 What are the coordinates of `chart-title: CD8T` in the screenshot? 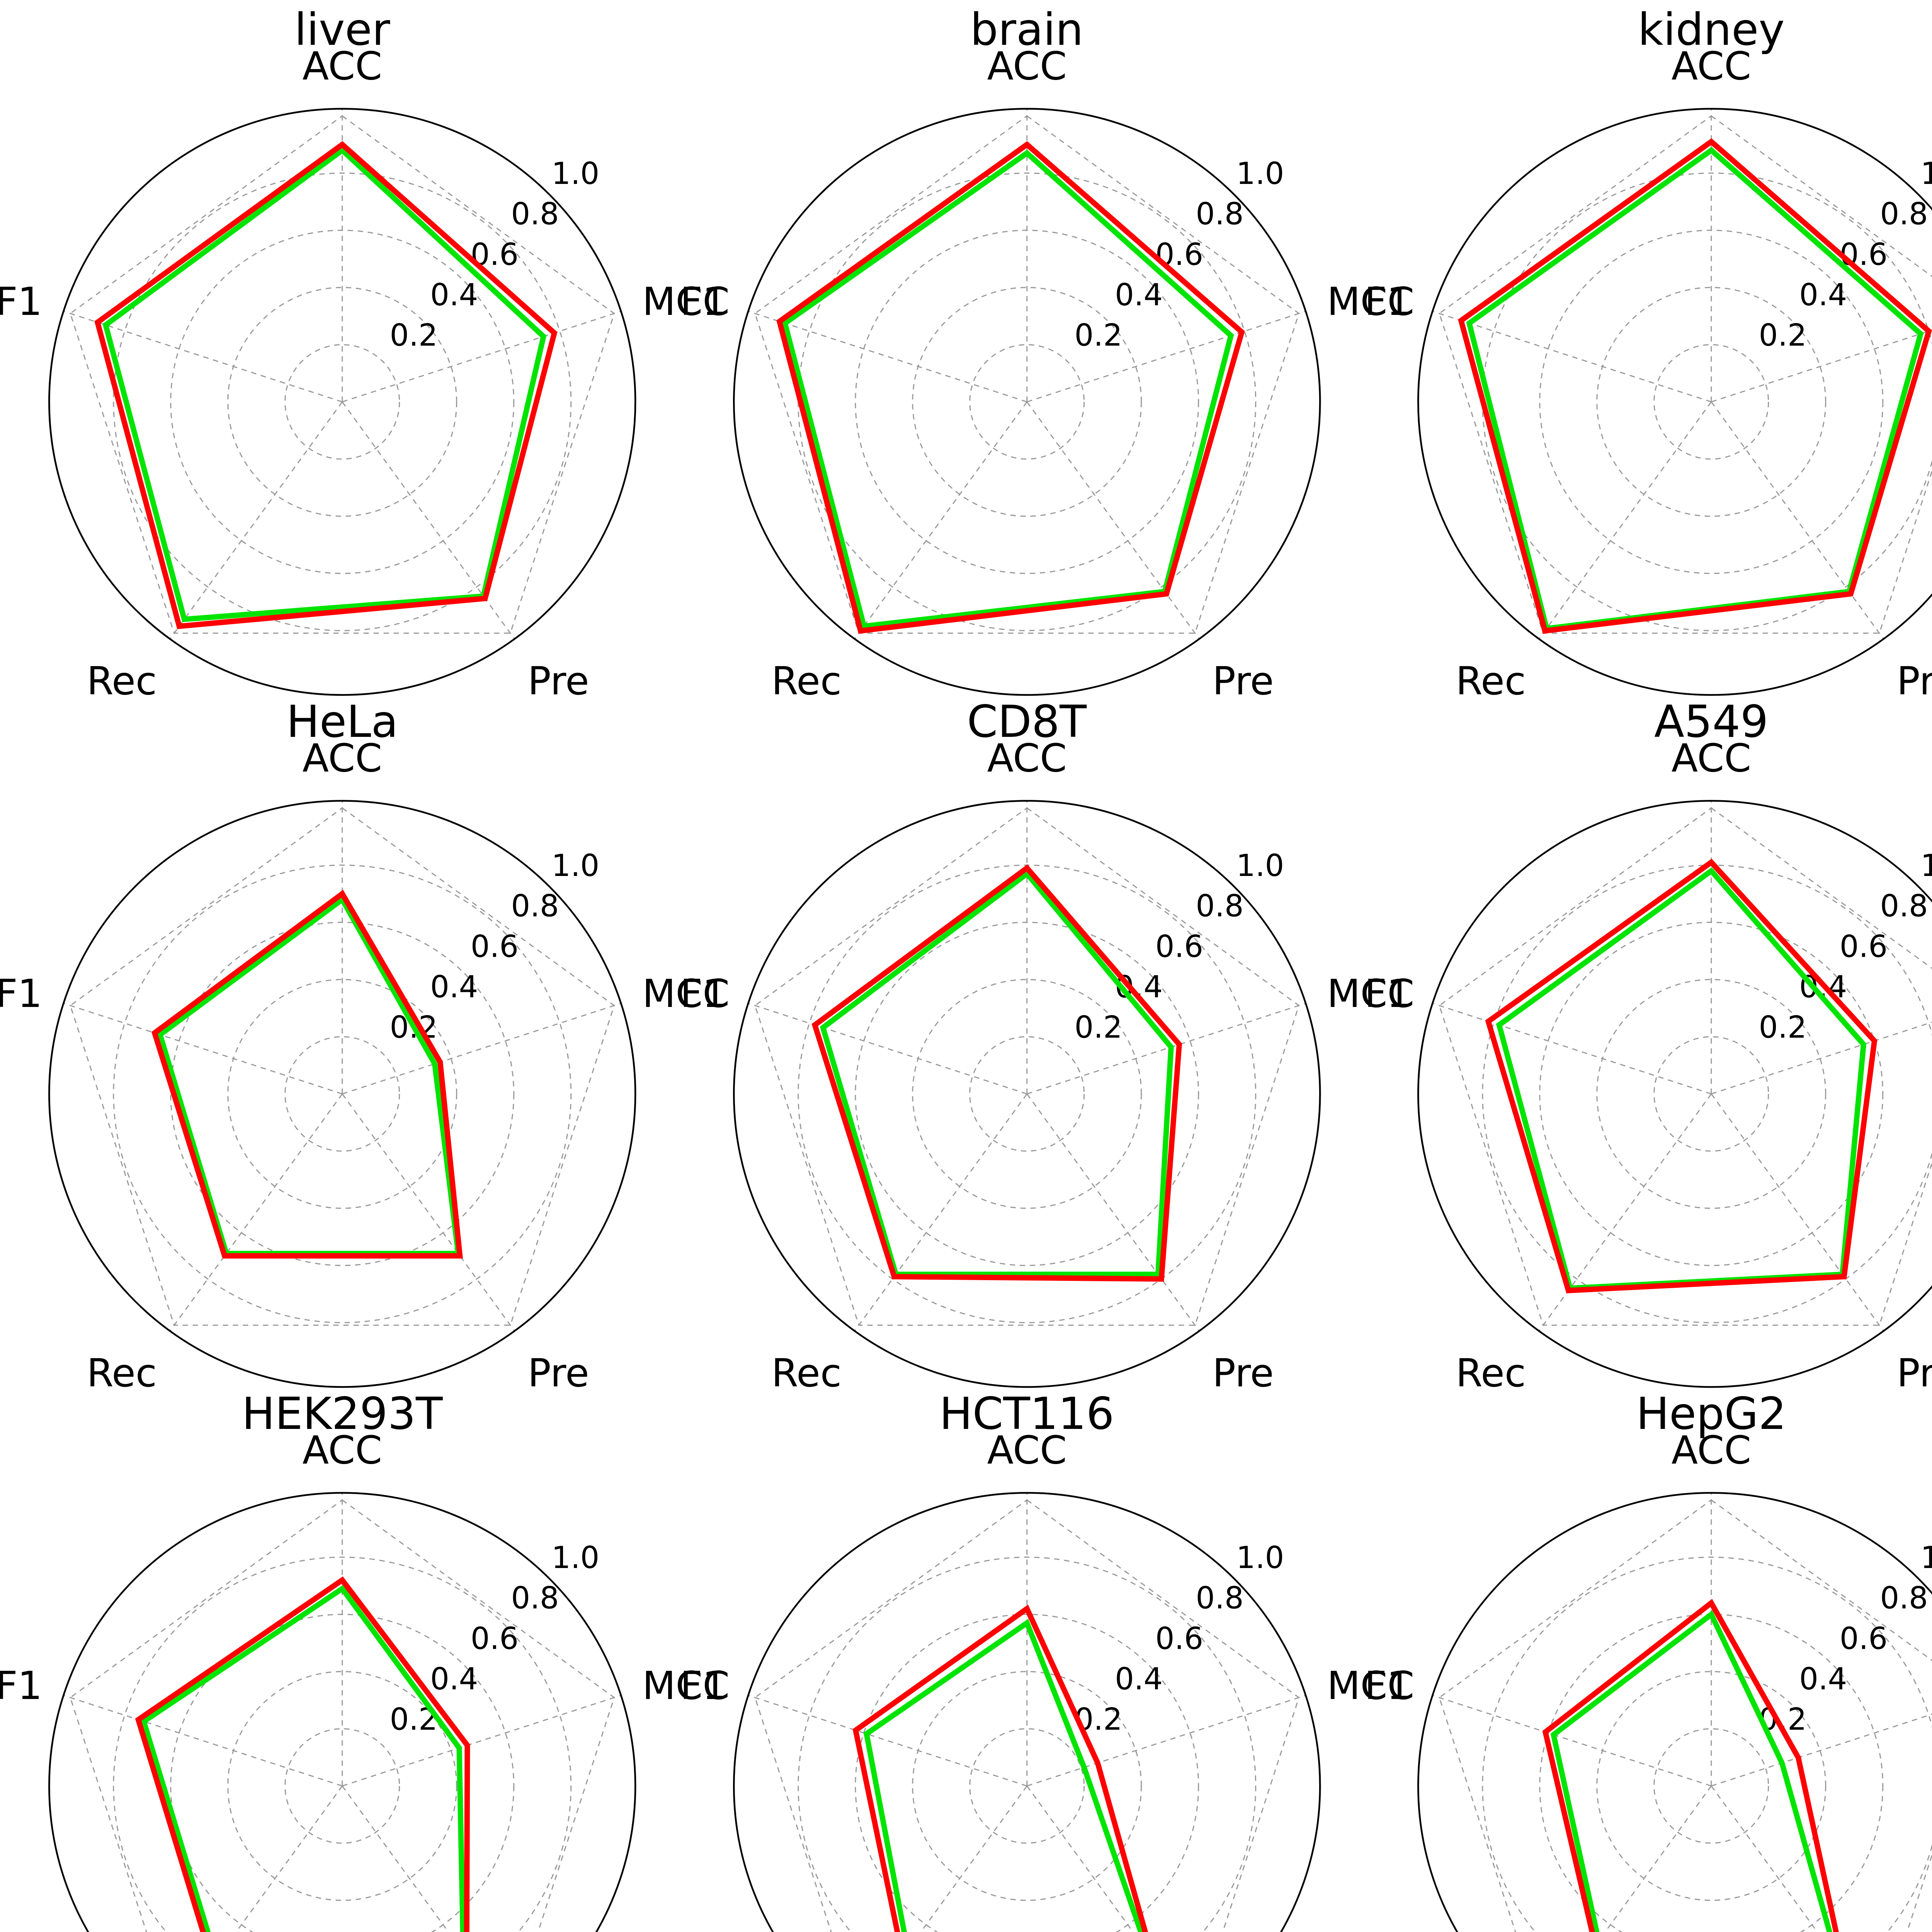 It's located at (1027, 721).